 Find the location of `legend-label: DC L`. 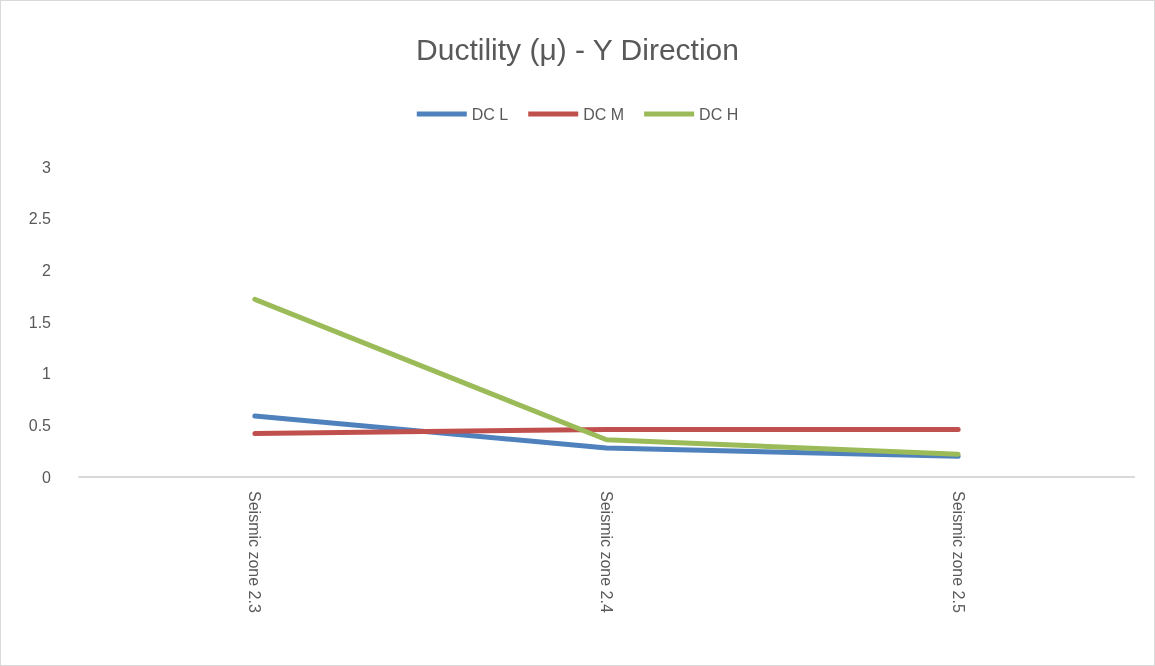

legend-label: DC L is located at coordinates (490, 114).